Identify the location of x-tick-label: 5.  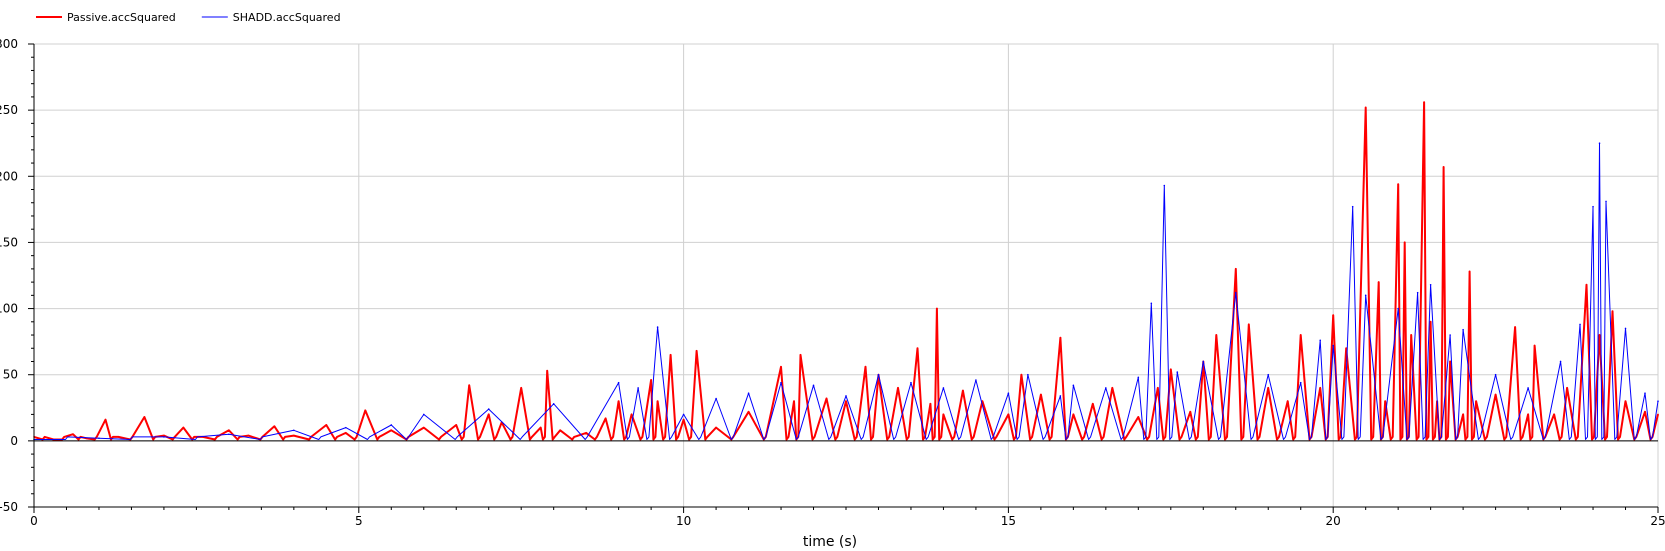
(359, 521).